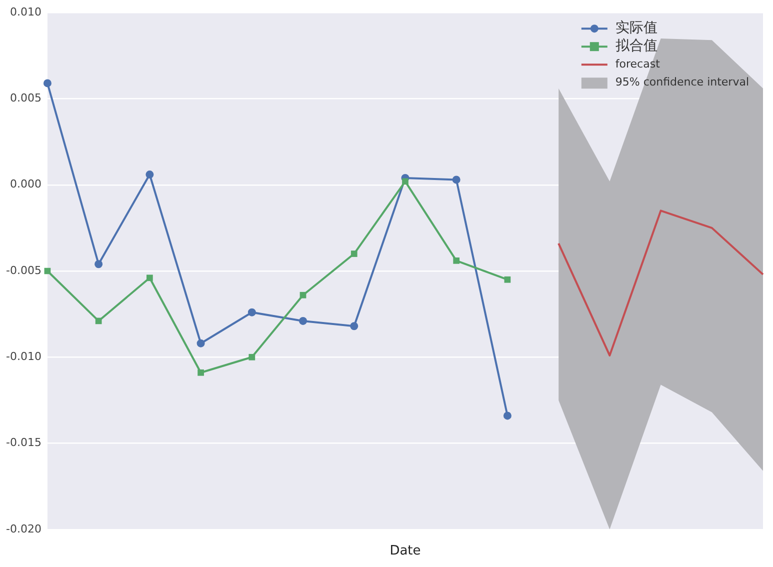  What do you see at coordinates (26, 98) in the screenshot?
I see `y-tick-label: 0.005` at bounding box center [26, 98].